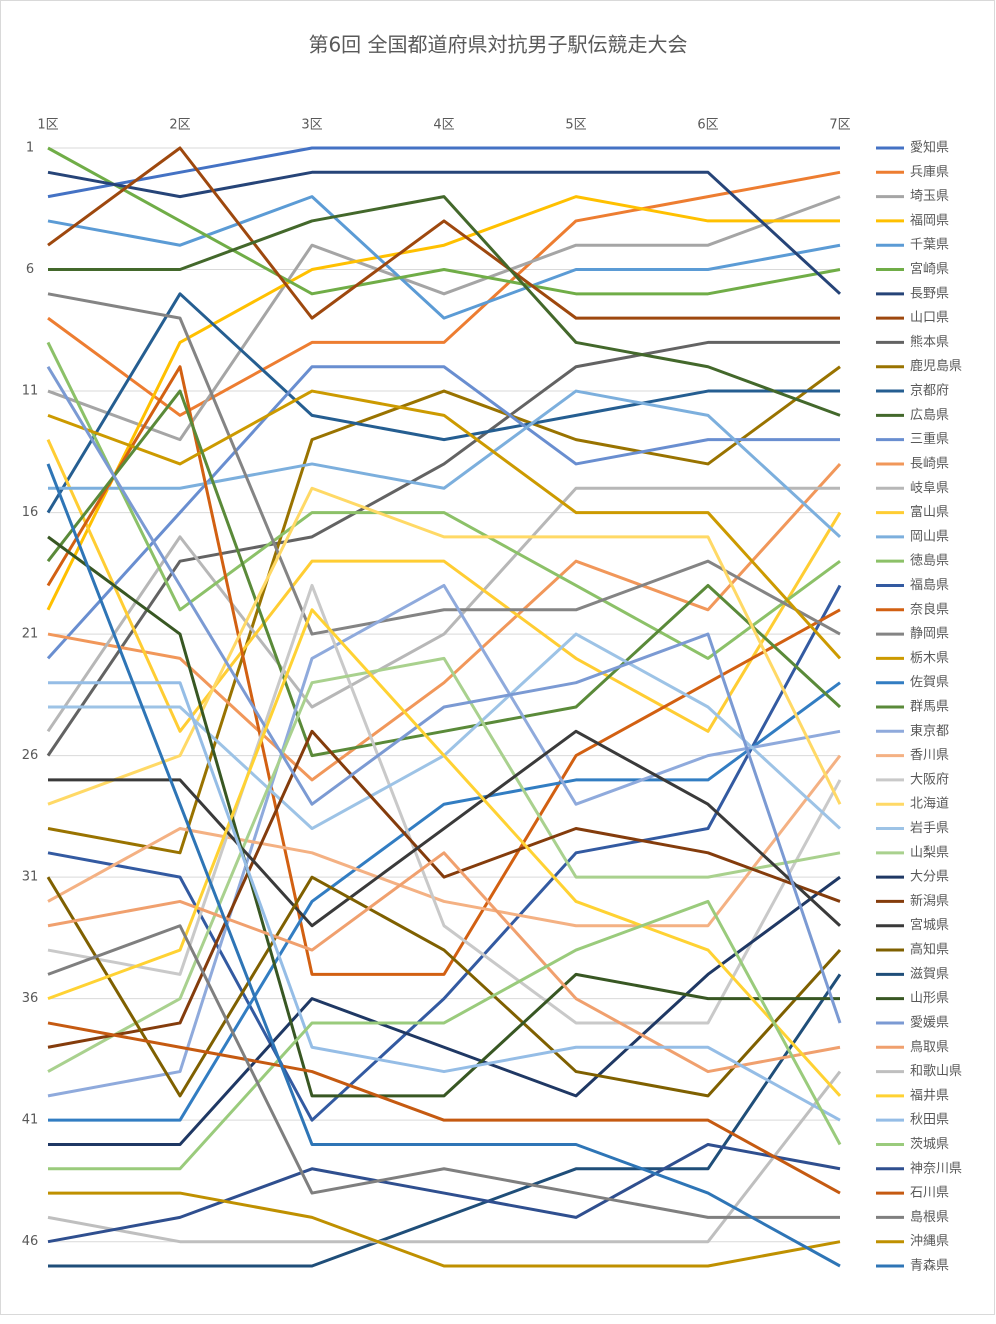 Image resolution: width=996 pixels, height=1324 pixels. Describe the element at coordinates (936, 1071) in the screenshot. I see `legend-label: 和歌山県` at that location.